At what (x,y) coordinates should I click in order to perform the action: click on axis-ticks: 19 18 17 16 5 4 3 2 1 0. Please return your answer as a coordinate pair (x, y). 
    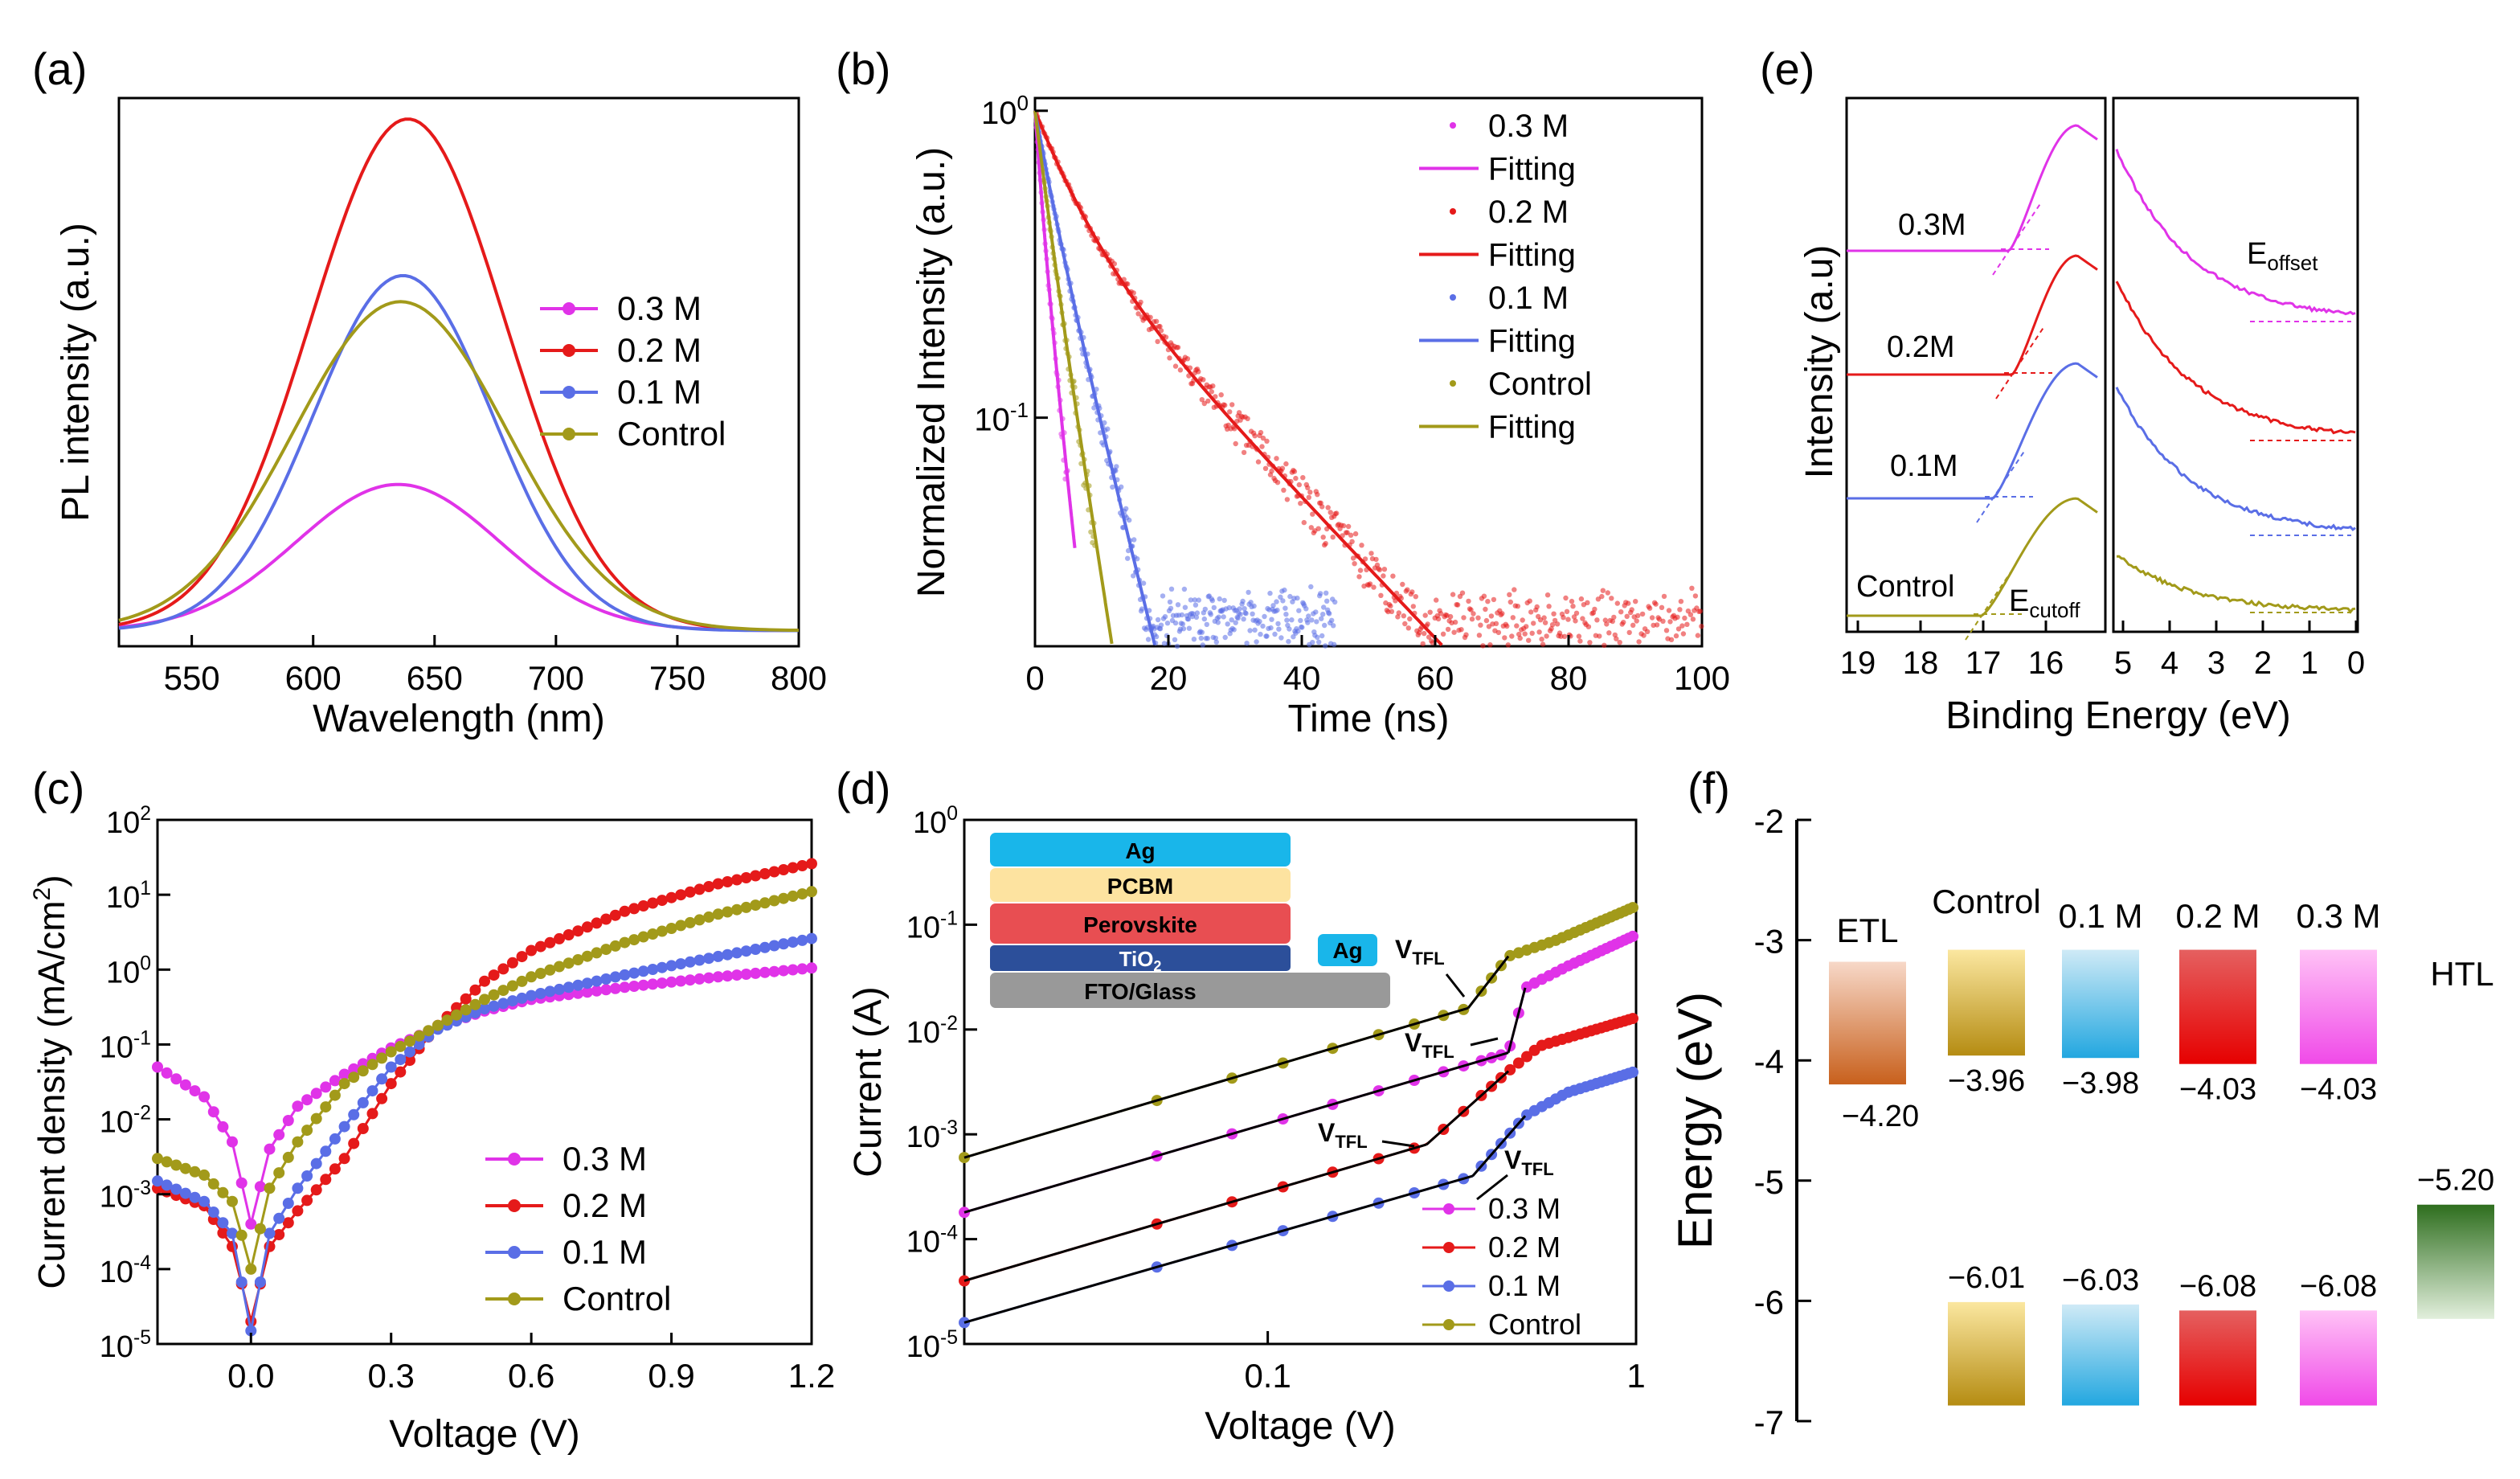
    Looking at the image, I should click on (2102, 651).